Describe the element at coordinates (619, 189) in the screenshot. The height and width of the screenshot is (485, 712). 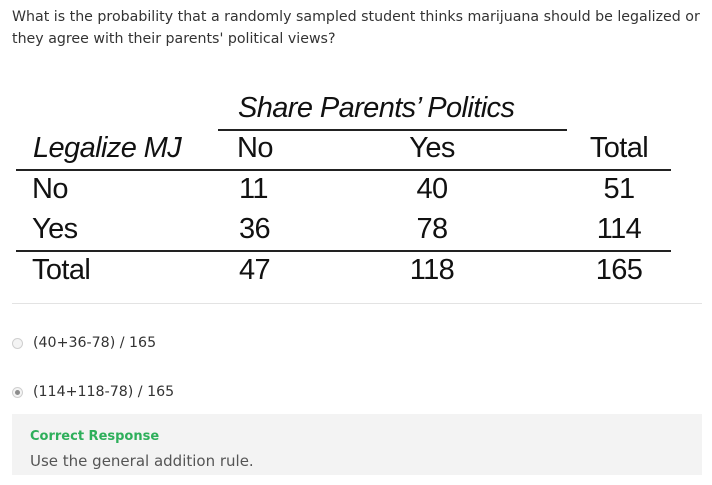
I see `cell-no-total: 51` at that location.